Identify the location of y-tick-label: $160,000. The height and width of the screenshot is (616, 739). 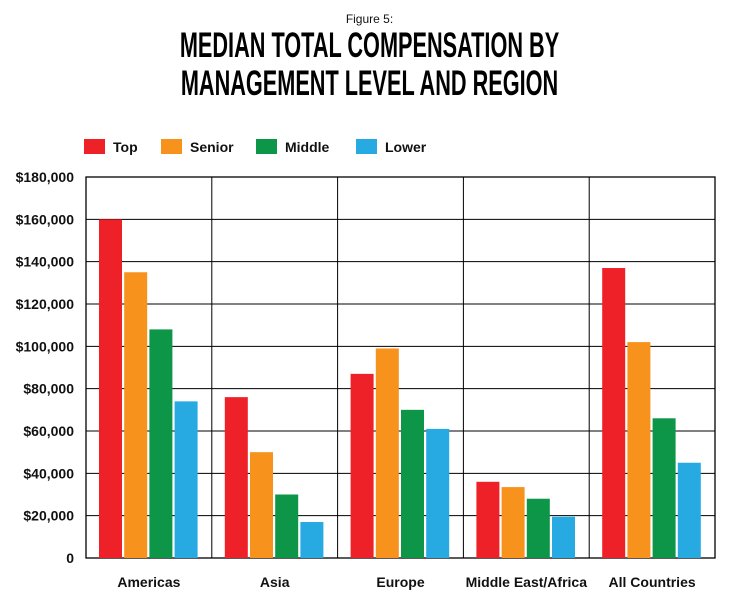
(45, 219).